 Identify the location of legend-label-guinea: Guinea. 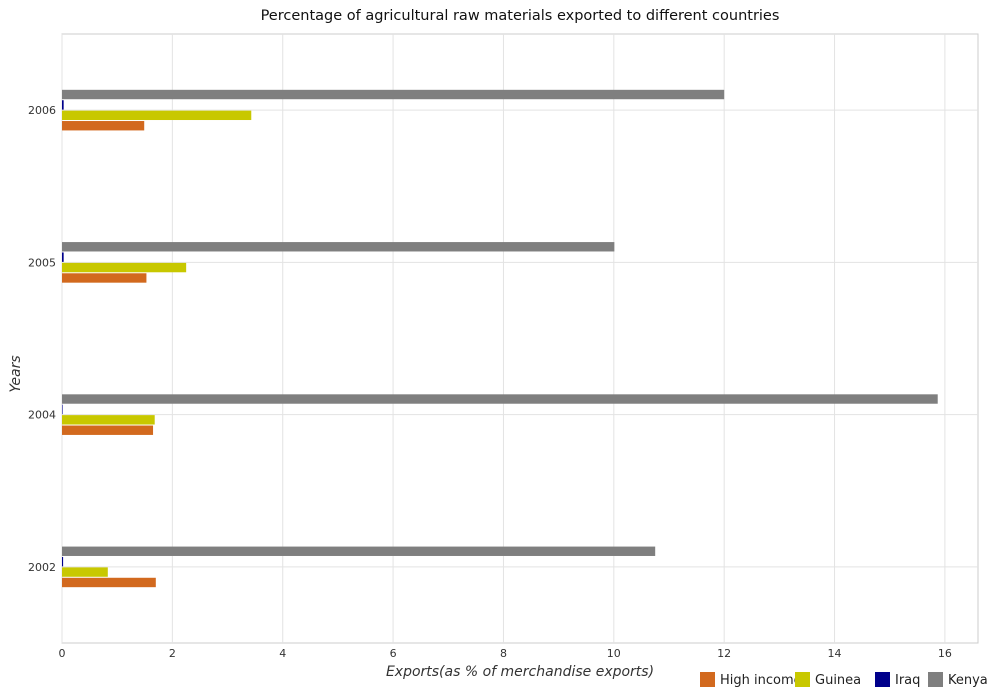
(838, 680).